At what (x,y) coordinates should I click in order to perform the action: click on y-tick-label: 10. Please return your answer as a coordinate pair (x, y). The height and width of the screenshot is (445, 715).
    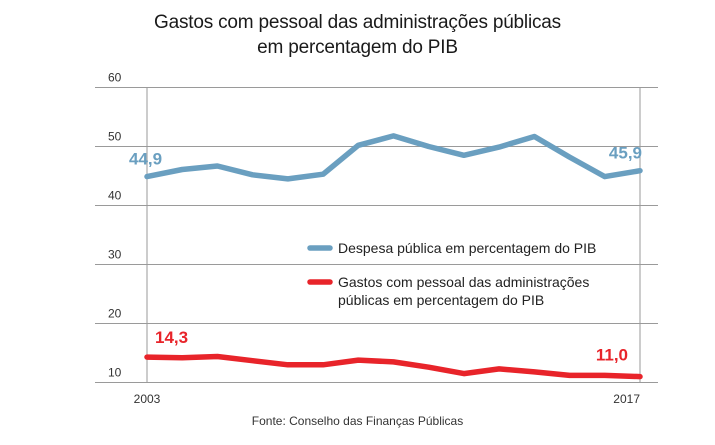
    Looking at the image, I should click on (115, 373).